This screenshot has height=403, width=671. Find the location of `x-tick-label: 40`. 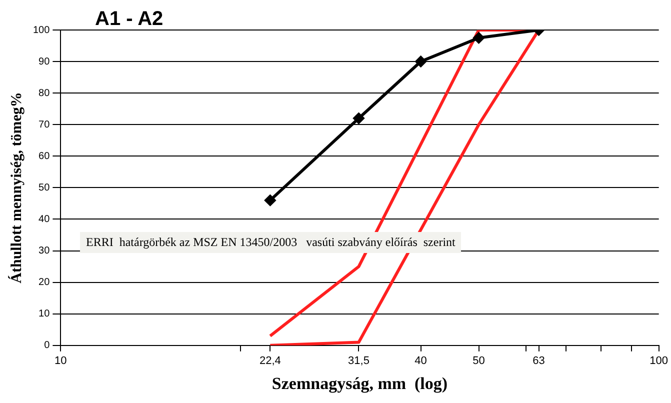

x-tick-label: 40 is located at coordinates (420, 361).